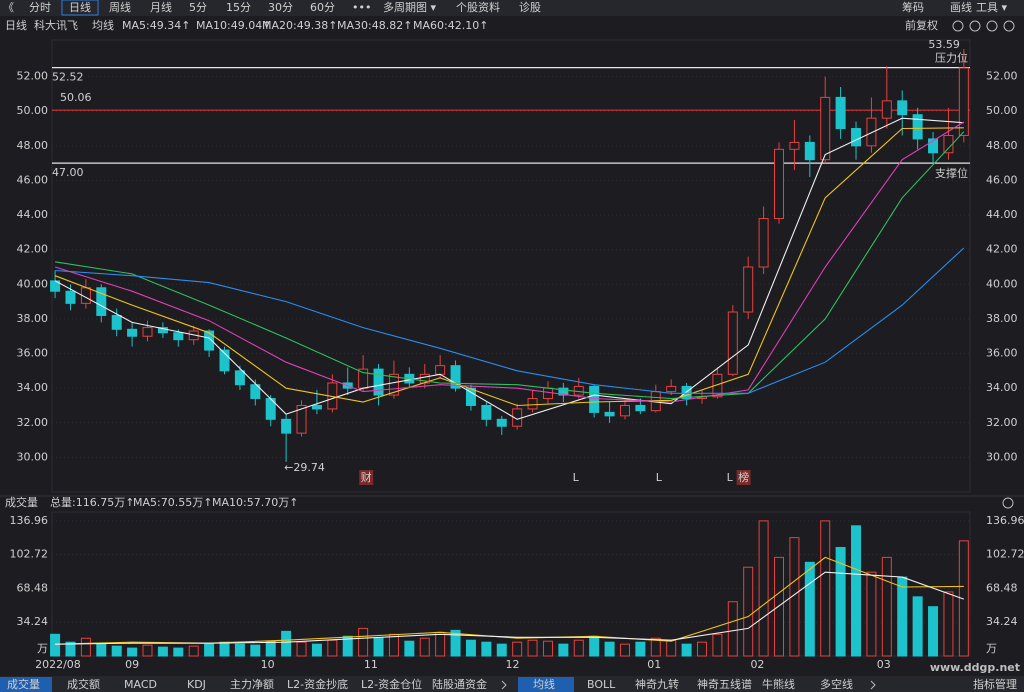 This screenshot has width=1024, height=692. What do you see at coordinates (530, 7) in the screenshot?
I see `toolbar-button: 诊股` at bounding box center [530, 7].